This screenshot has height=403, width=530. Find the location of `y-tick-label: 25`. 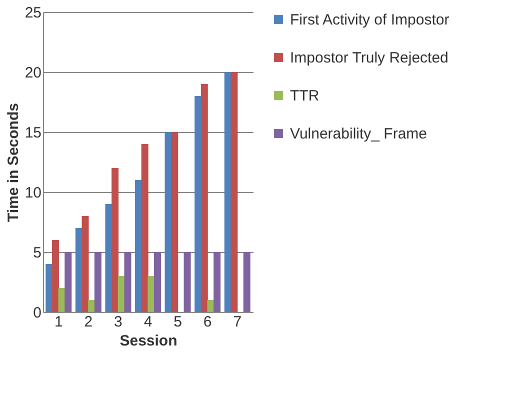

y-tick-label: 25 is located at coordinates (33, 13).